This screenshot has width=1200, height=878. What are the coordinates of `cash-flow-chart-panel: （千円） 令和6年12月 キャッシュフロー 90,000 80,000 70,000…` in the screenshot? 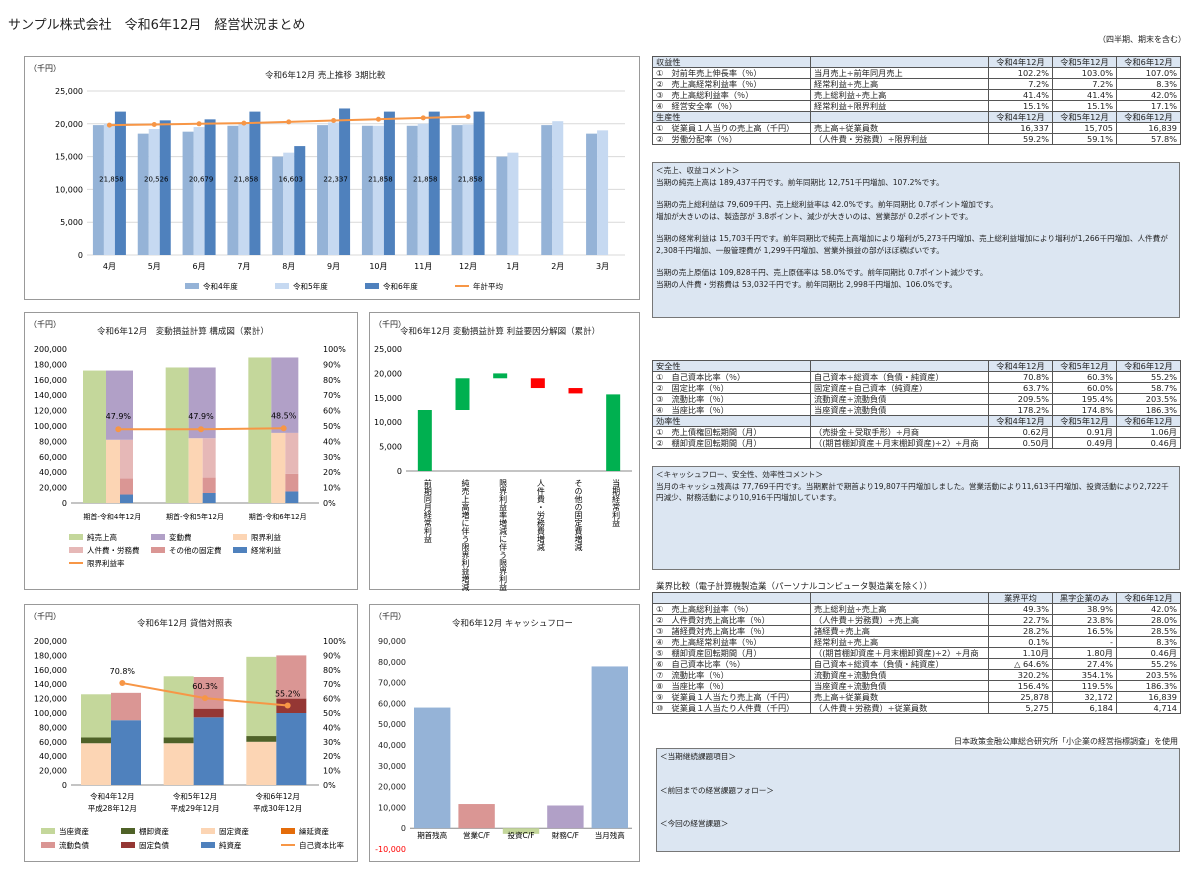 It's located at (504, 733).